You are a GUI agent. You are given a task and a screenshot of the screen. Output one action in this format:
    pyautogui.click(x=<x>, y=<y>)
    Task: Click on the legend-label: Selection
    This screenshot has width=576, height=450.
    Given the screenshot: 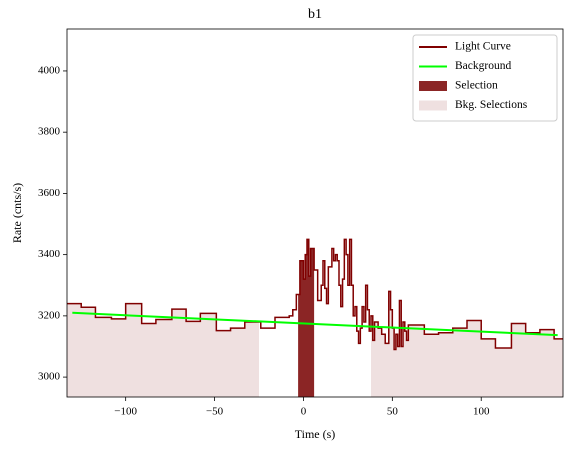 What is the action you would take?
    pyautogui.click(x=476, y=86)
    